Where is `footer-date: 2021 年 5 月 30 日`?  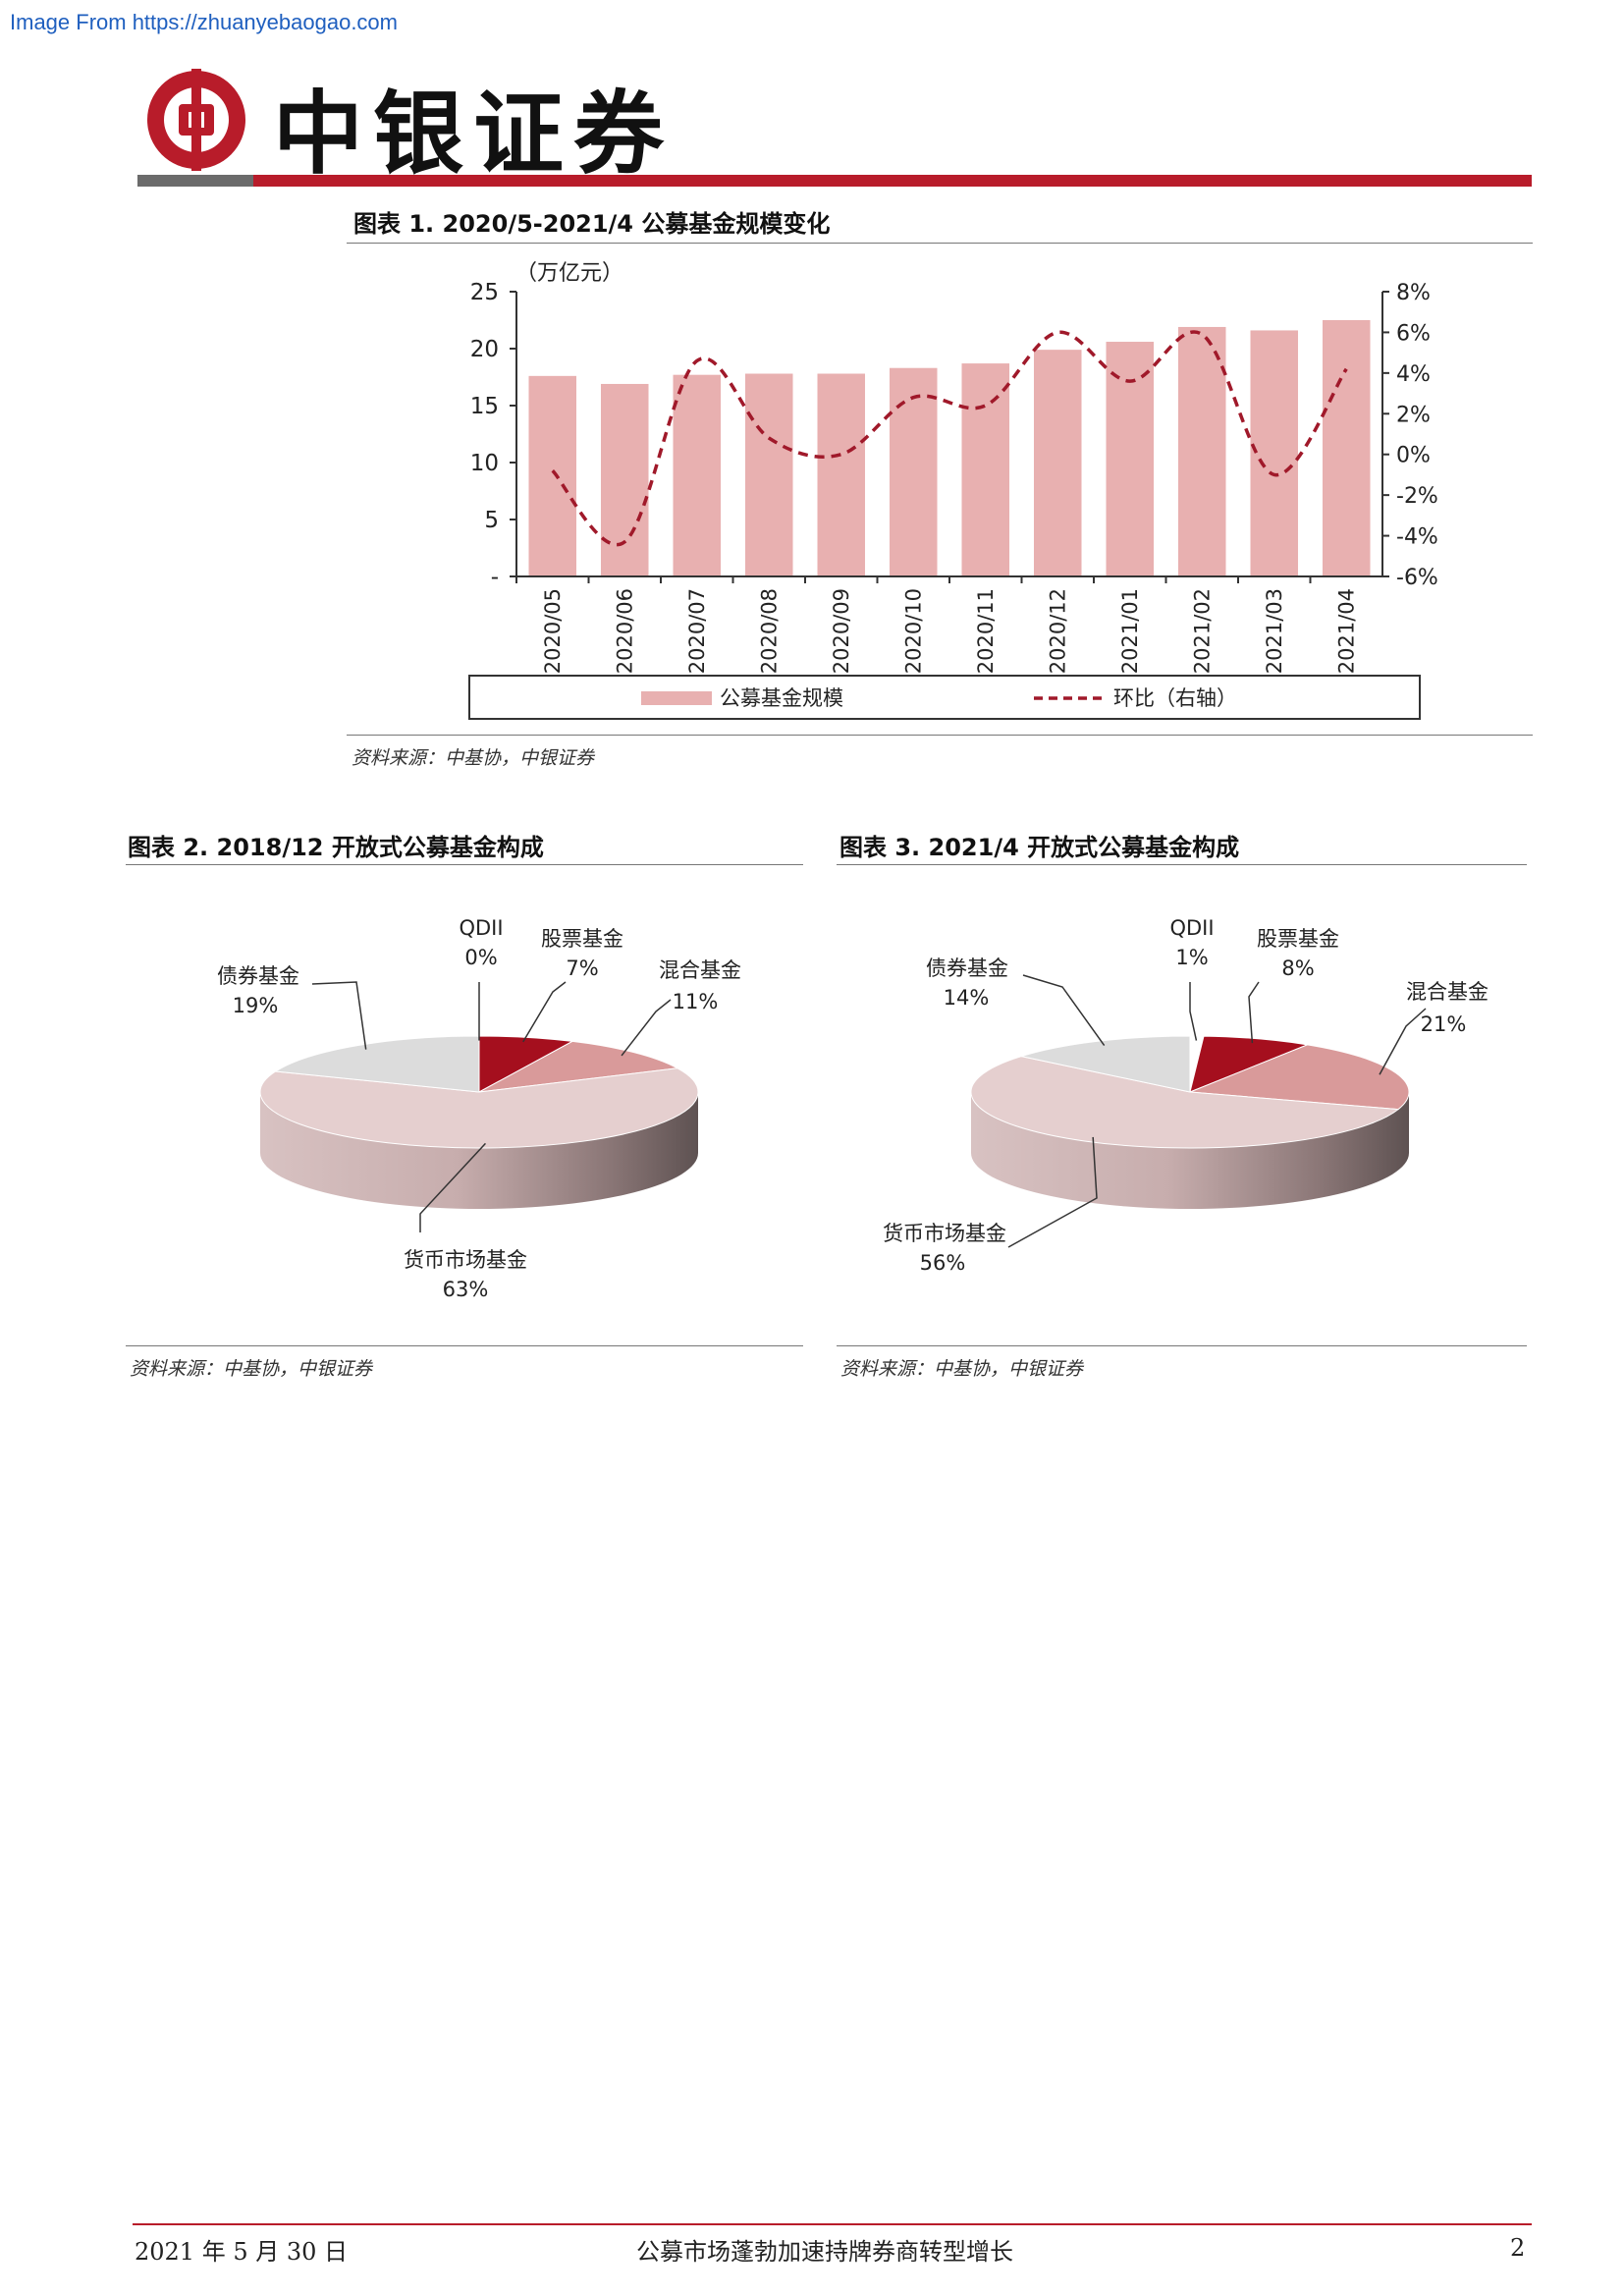 footer-date: 2021 年 5 月 30 日 is located at coordinates (242, 2252).